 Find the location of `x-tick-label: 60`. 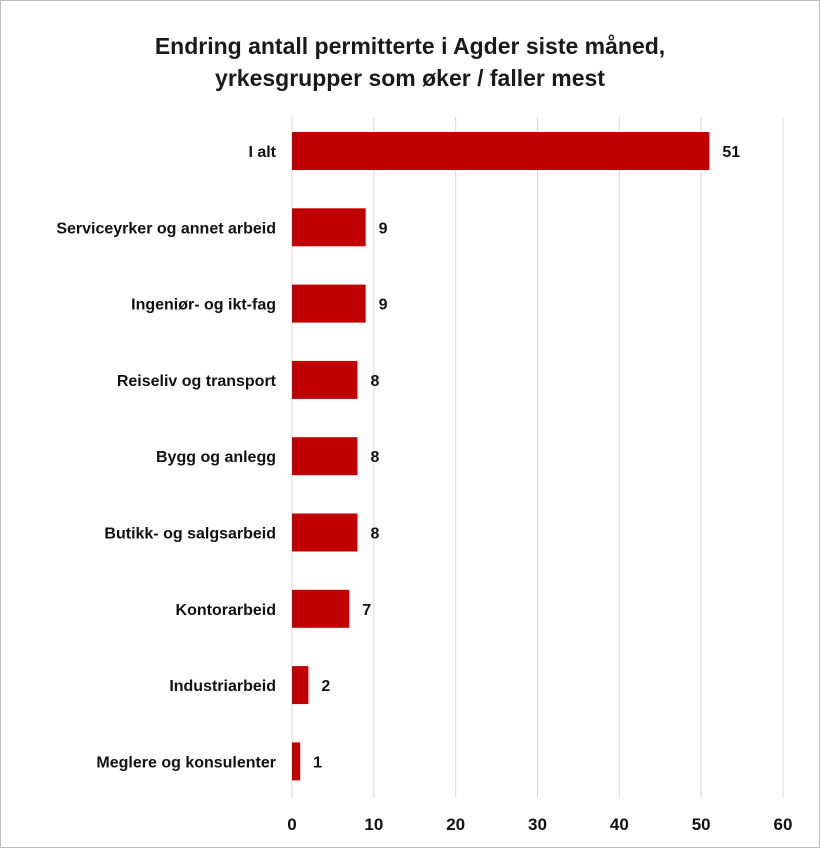

x-tick-label: 60 is located at coordinates (783, 824).